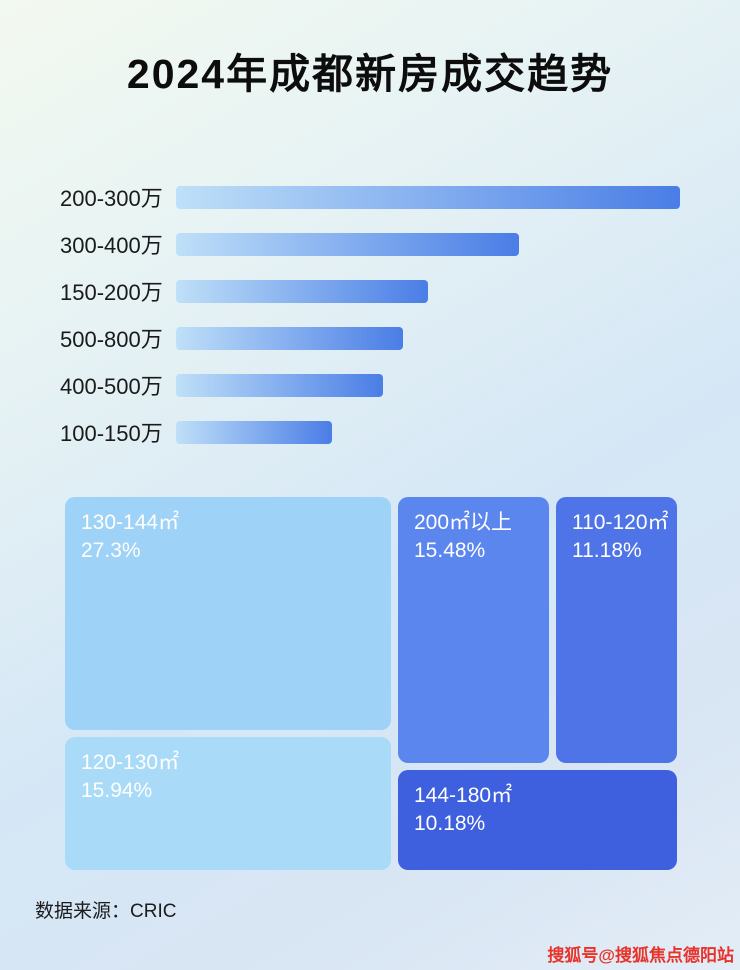 This screenshot has width=740, height=970. What do you see at coordinates (450, 824) in the screenshot?
I see `treemap-block-value: 10.18%` at bounding box center [450, 824].